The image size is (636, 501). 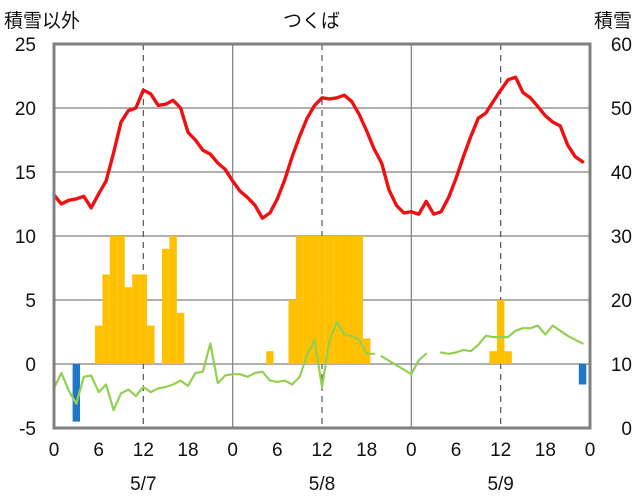 What do you see at coordinates (322, 484) in the screenshot?
I see `date-label: 5/8` at bounding box center [322, 484].